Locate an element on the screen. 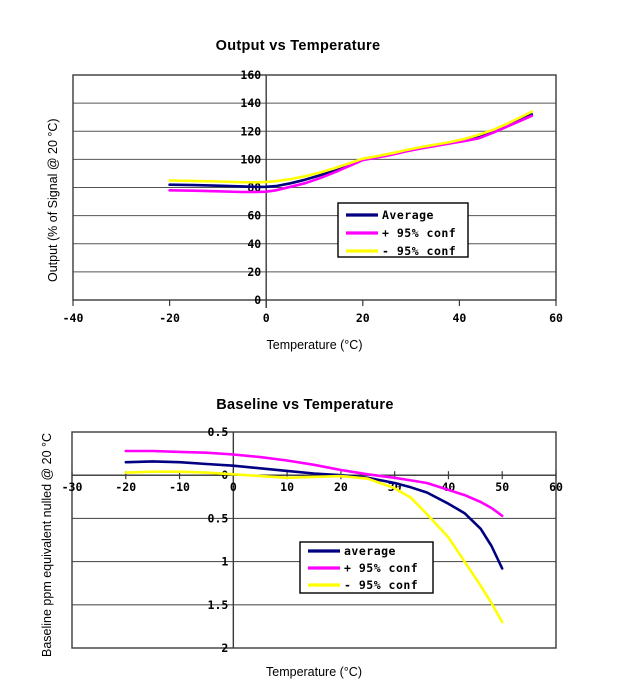  y-tick-label: 100 is located at coordinates (250, 159).